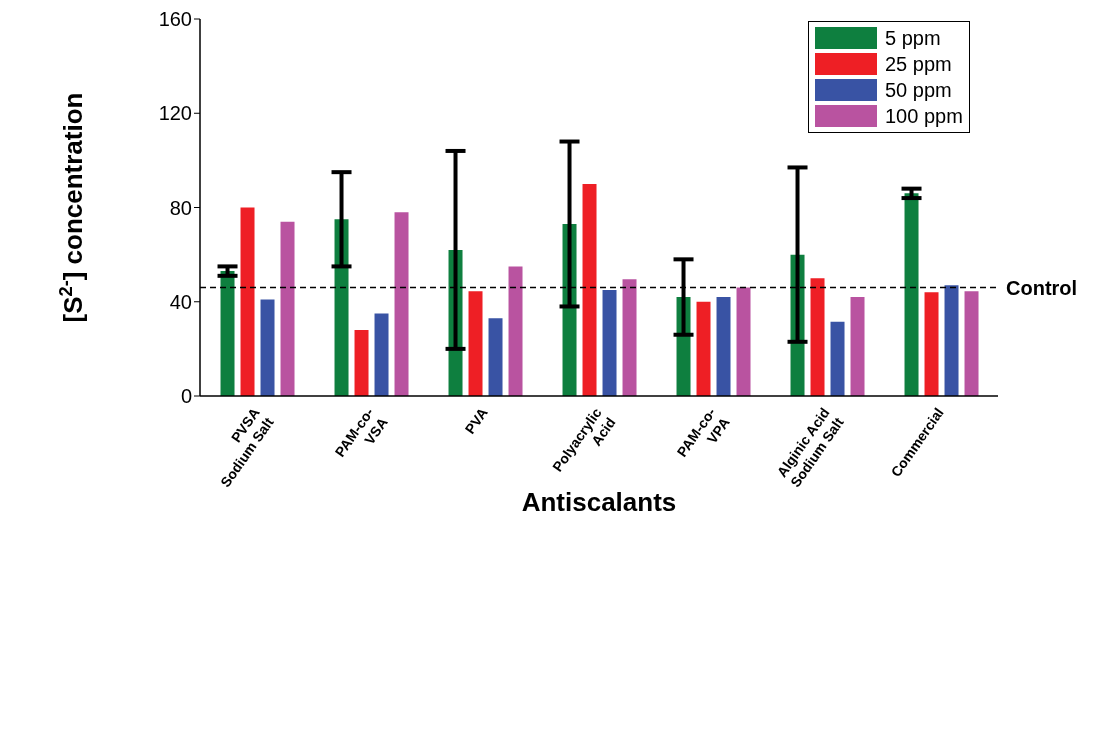 The height and width of the screenshot is (735, 1119). Describe the element at coordinates (180, 301) in the screenshot. I see `y-tick-label: 40` at that location.